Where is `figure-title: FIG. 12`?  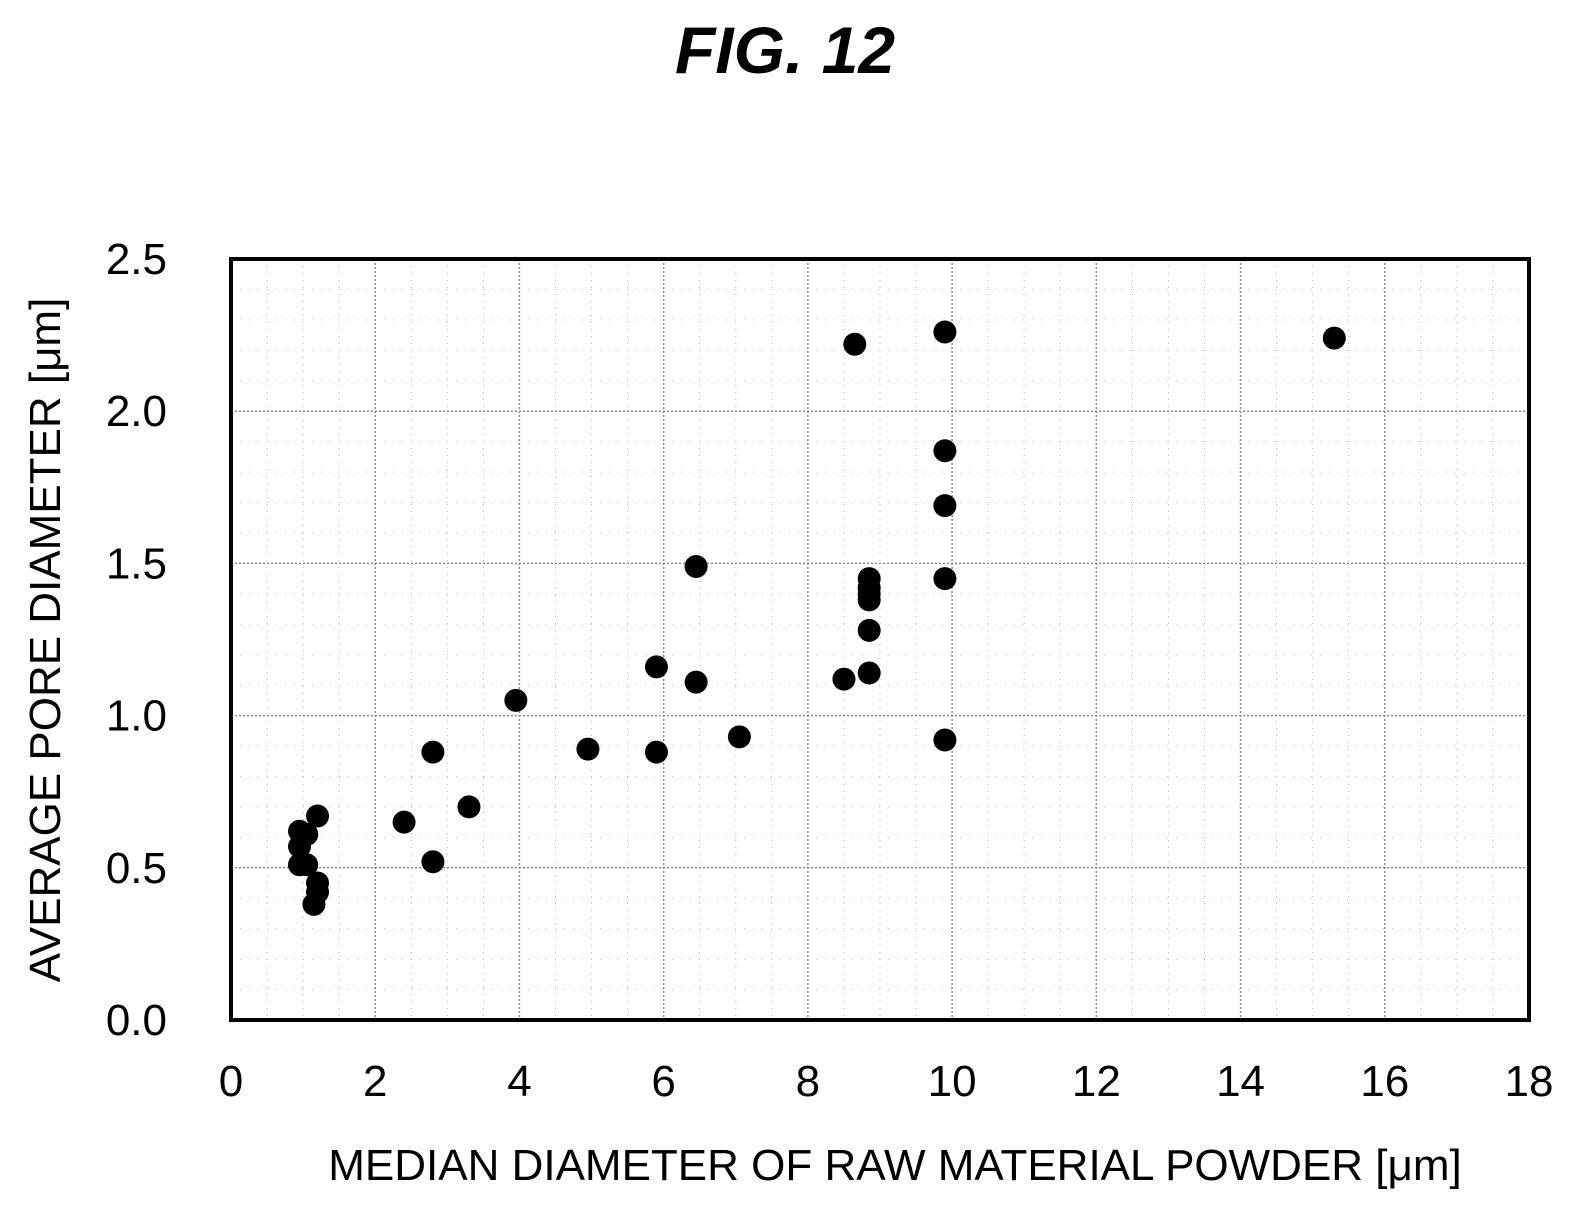 figure-title: FIG. 12 is located at coordinates (785, 50).